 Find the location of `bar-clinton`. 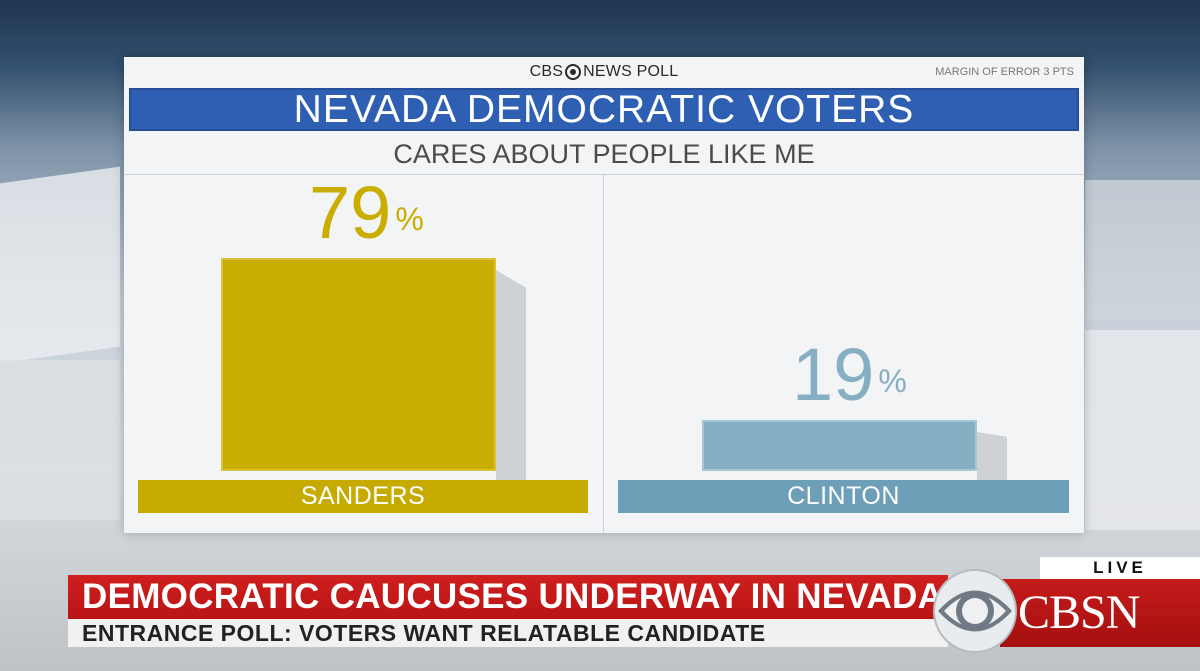

bar-clinton is located at coordinates (839, 445).